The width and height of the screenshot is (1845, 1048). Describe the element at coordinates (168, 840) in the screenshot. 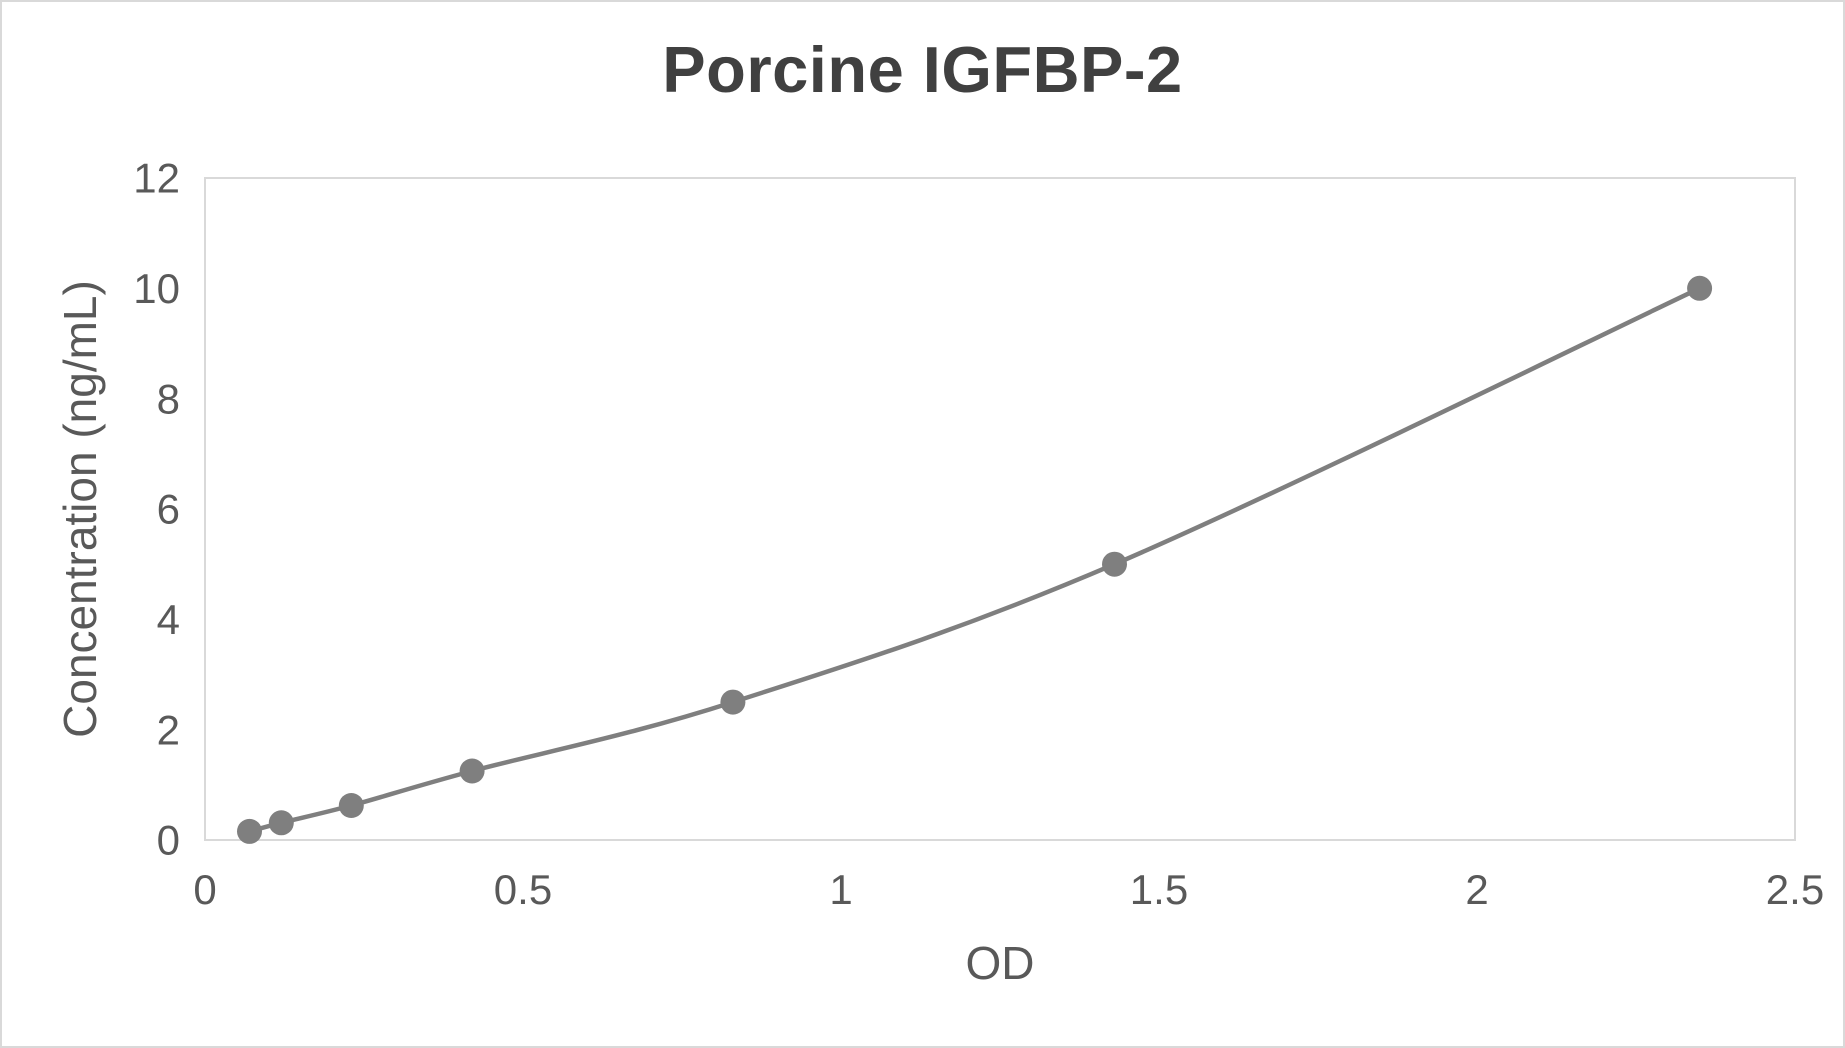

I see `y-tick-label: 0` at that location.